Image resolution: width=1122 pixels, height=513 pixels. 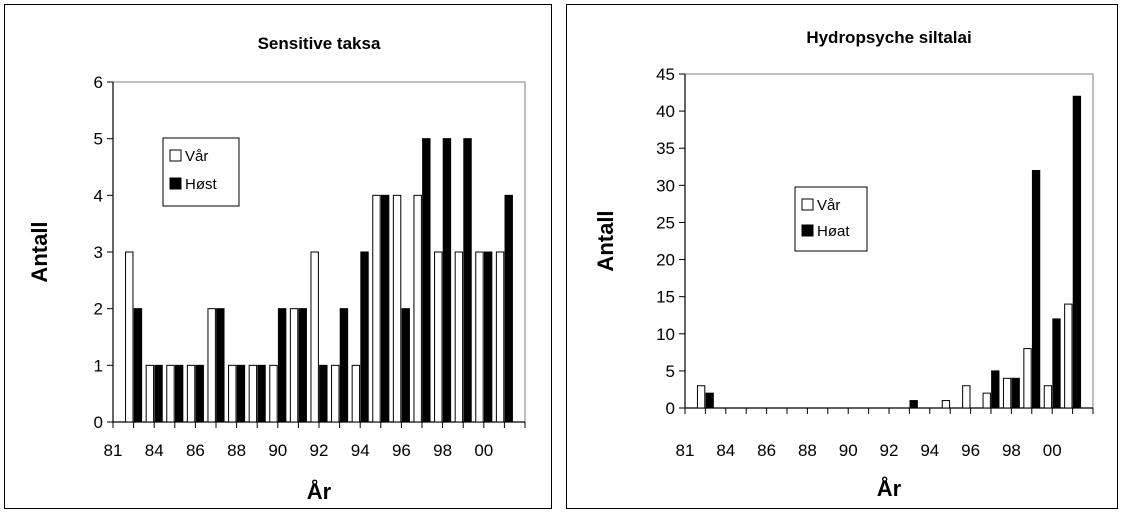 What do you see at coordinates (98, 309) in the screenshot?
I see `y-tick-label: 2` at bounding box center [98, 309].